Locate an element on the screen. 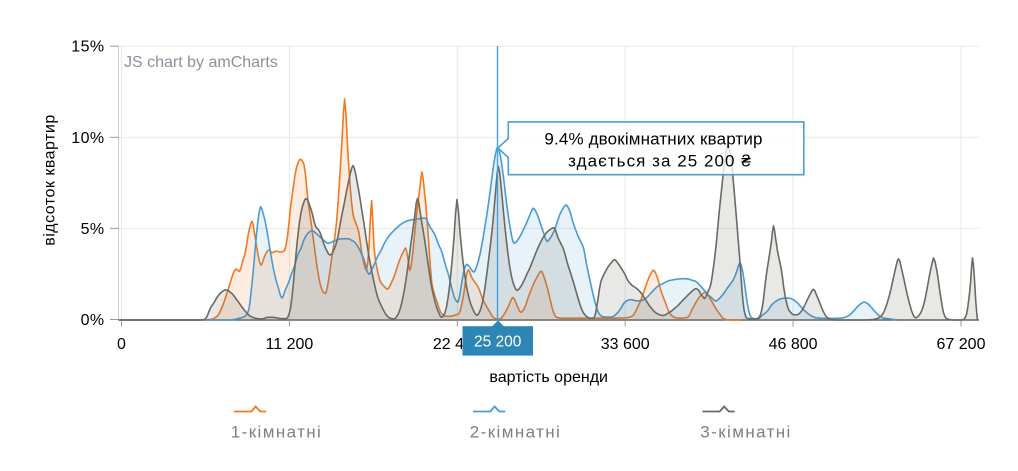 The width and height of the screenshot is (1018, 471). svg-text: 15% is located at coordinates (87, 47).